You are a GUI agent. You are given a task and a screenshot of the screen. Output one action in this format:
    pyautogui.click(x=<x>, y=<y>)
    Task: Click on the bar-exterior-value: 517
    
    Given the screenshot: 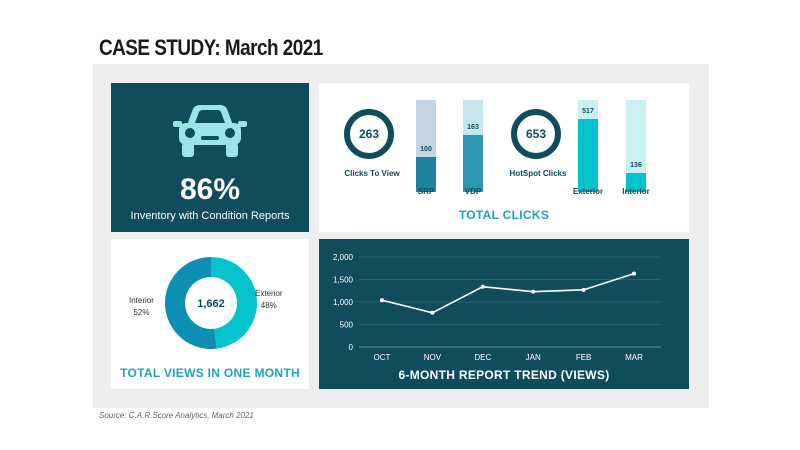 What is the action you would take?
    pyautogui.click(x=588, y=112)
    